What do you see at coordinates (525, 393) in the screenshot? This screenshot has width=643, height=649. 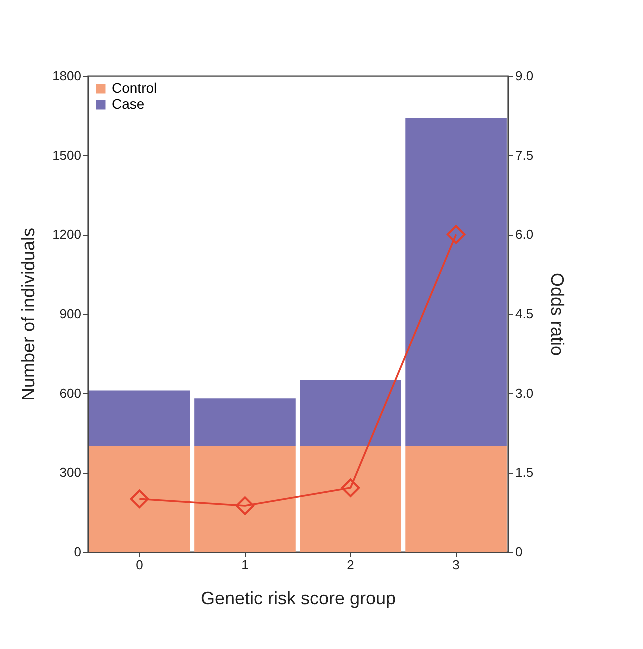 I see `y2-tick-label: 3.0` at bounding box center [525, 393].